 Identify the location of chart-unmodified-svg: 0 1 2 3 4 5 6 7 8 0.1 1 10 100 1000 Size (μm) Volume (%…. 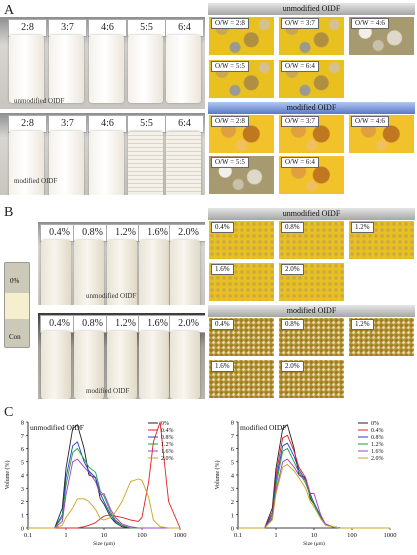
(95, 484).